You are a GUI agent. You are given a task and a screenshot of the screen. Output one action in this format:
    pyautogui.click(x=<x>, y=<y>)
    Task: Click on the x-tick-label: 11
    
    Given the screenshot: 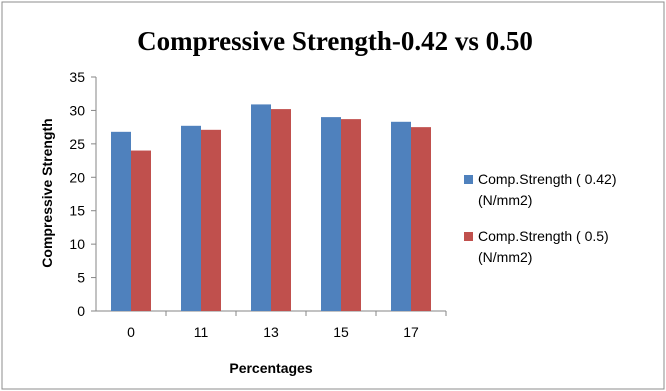 What is the action you would take?
    pyautogui.click(x=201, y=332)
    